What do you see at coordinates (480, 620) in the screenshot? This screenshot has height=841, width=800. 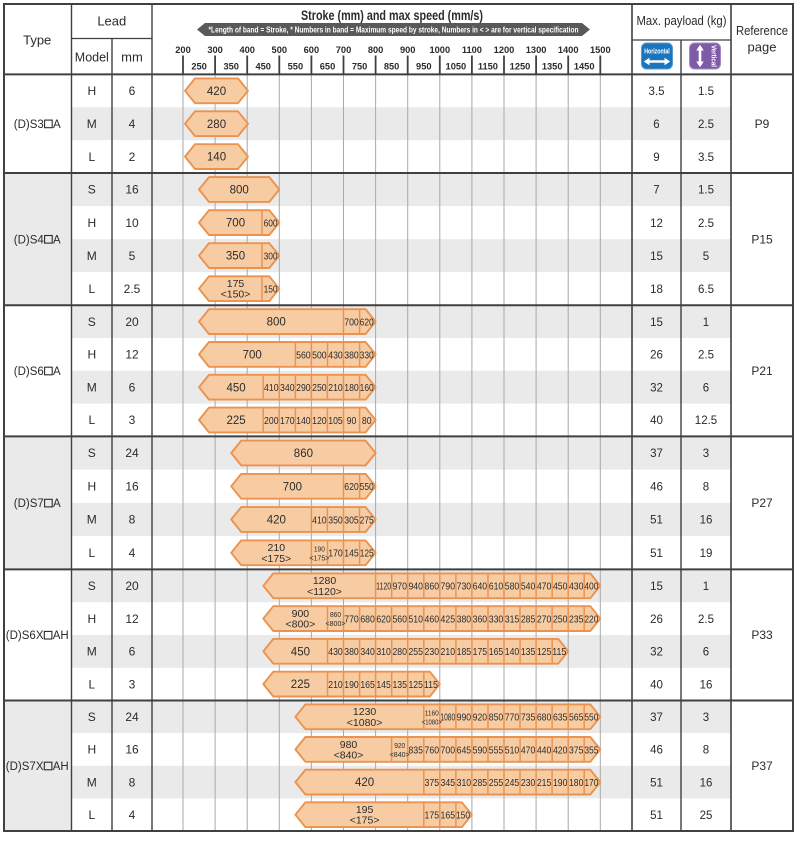 I see `svg-text: 360` at bounding box center [480, 620].